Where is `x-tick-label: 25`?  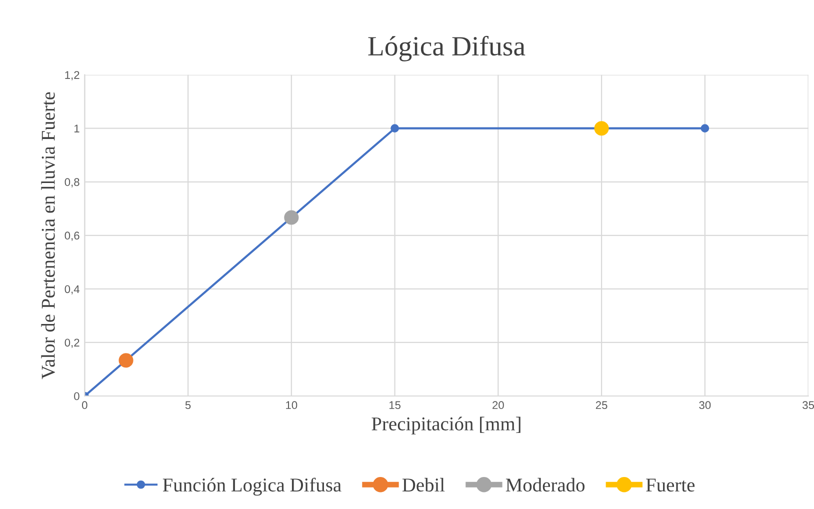 x-tick-label: 25 is located at coordinates (602, 405).